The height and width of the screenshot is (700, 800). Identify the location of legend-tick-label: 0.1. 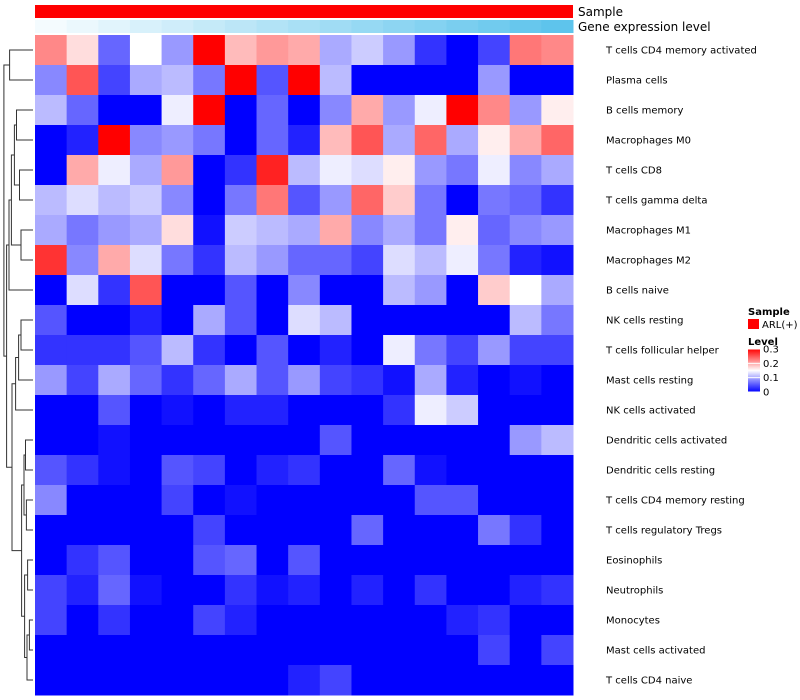
(771, 378).